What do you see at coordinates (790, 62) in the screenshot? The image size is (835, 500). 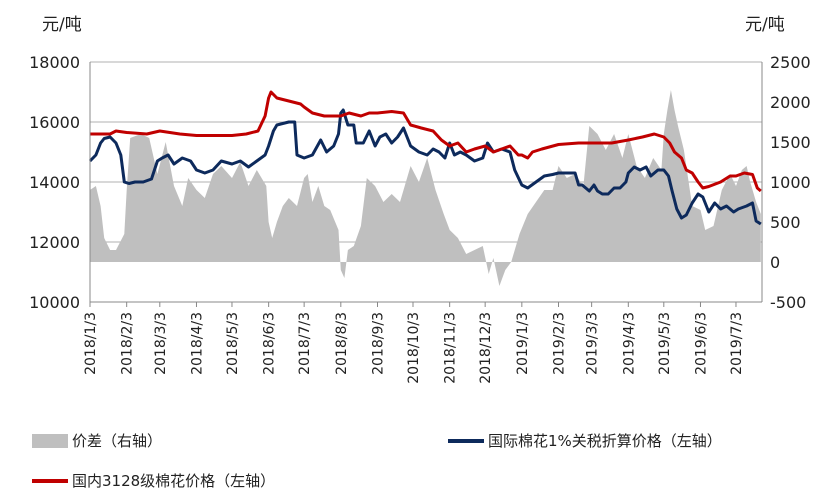 I see `y-right-tick-label: 2500` at bounding box center [790, 62].